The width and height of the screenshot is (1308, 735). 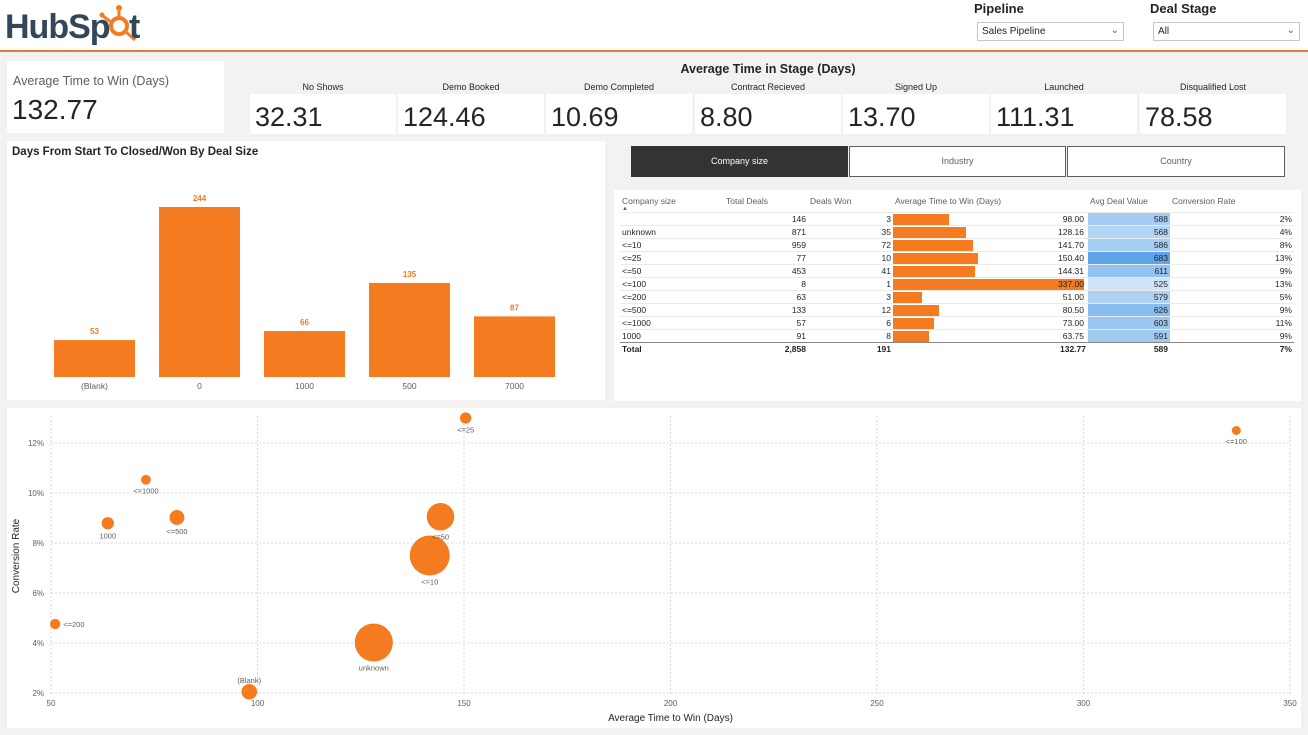 I want to click on pipeline-dropdown: Sales Pipeline ⌄, so click(x=1050, y=31).